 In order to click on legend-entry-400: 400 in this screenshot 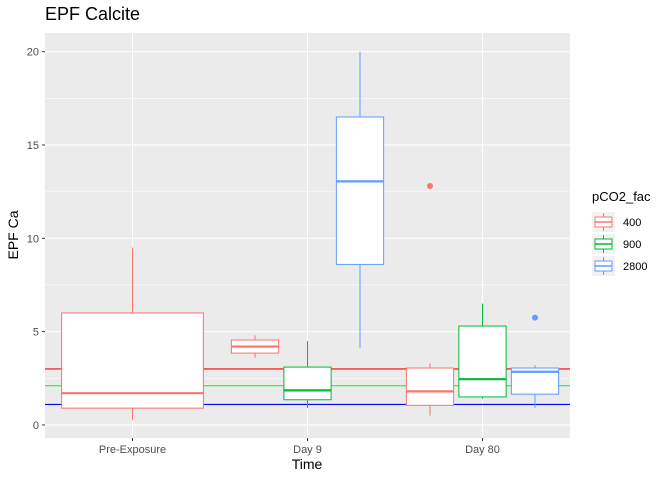, I will do `click(616, 222)`.